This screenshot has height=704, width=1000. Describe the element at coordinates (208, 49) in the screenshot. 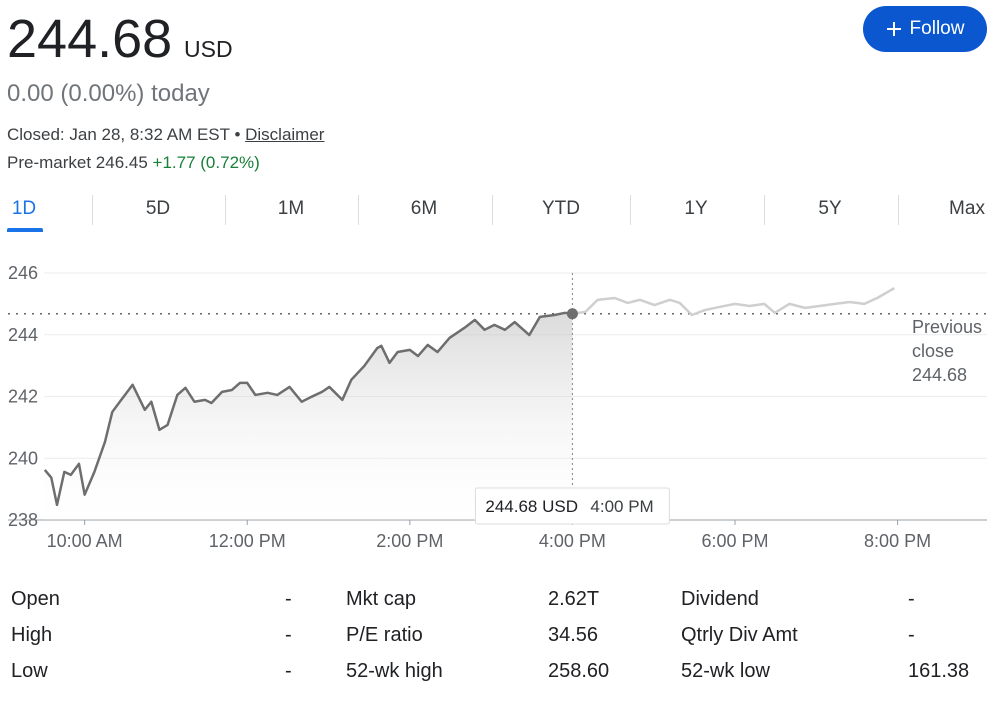

I see `currency: USD` at that location.